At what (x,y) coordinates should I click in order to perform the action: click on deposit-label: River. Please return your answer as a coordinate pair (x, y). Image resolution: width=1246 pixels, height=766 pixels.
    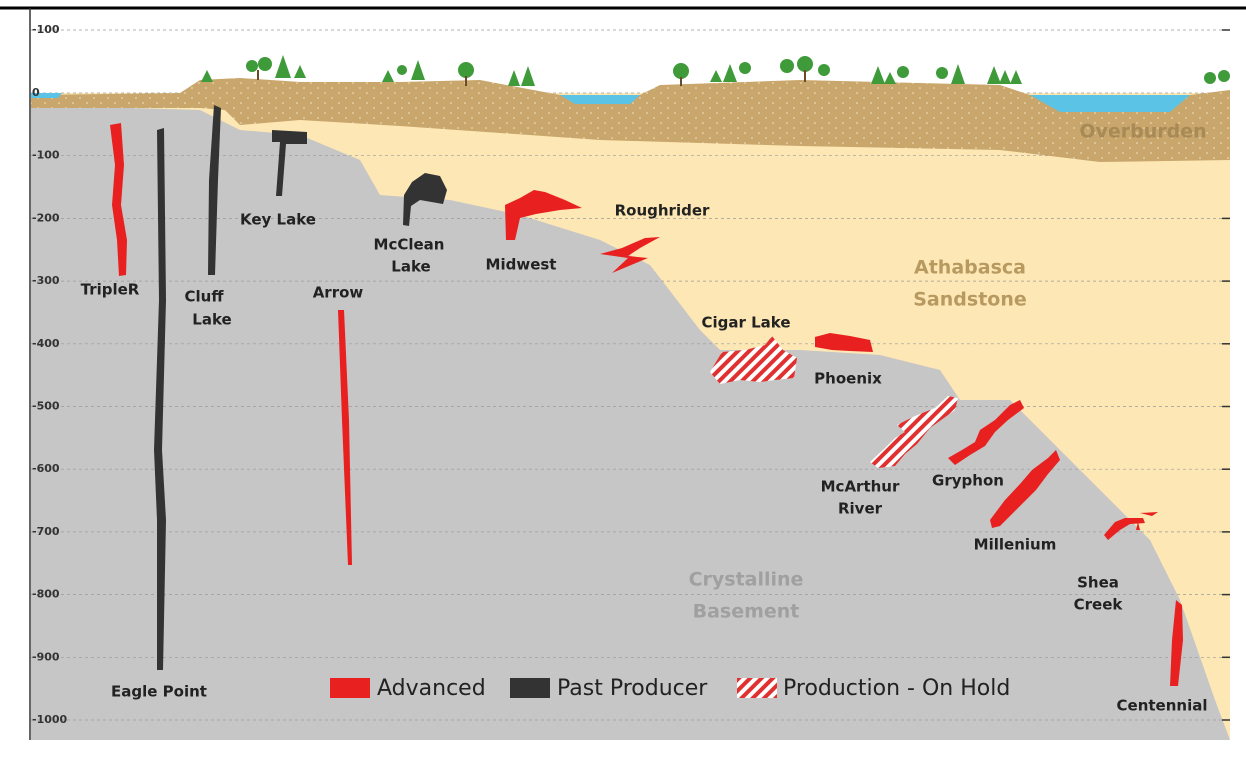
    Looking at the image, I should click on (860, 509).